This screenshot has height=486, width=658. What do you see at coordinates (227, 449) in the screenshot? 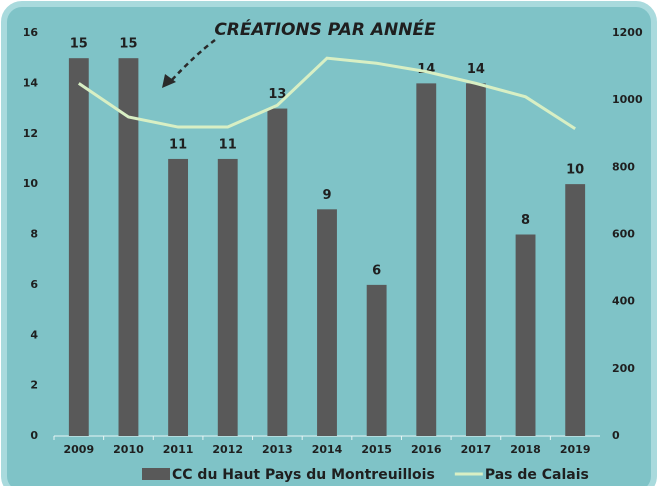
I see `x-tick-label: 2012` at bounding box center [227, 449].